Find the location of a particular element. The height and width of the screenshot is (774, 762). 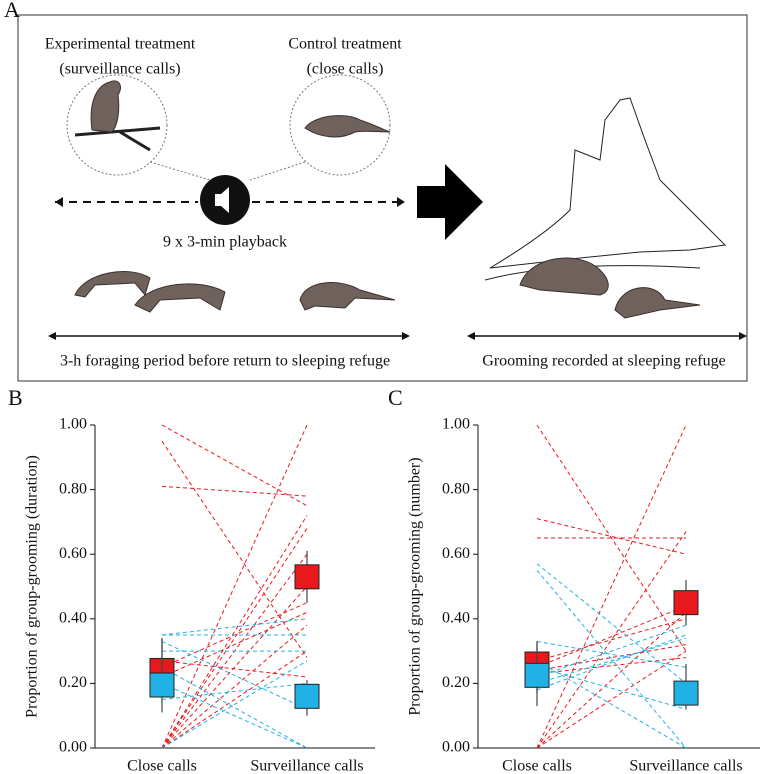

speaker-glyph is located at coordinates (222, 200).